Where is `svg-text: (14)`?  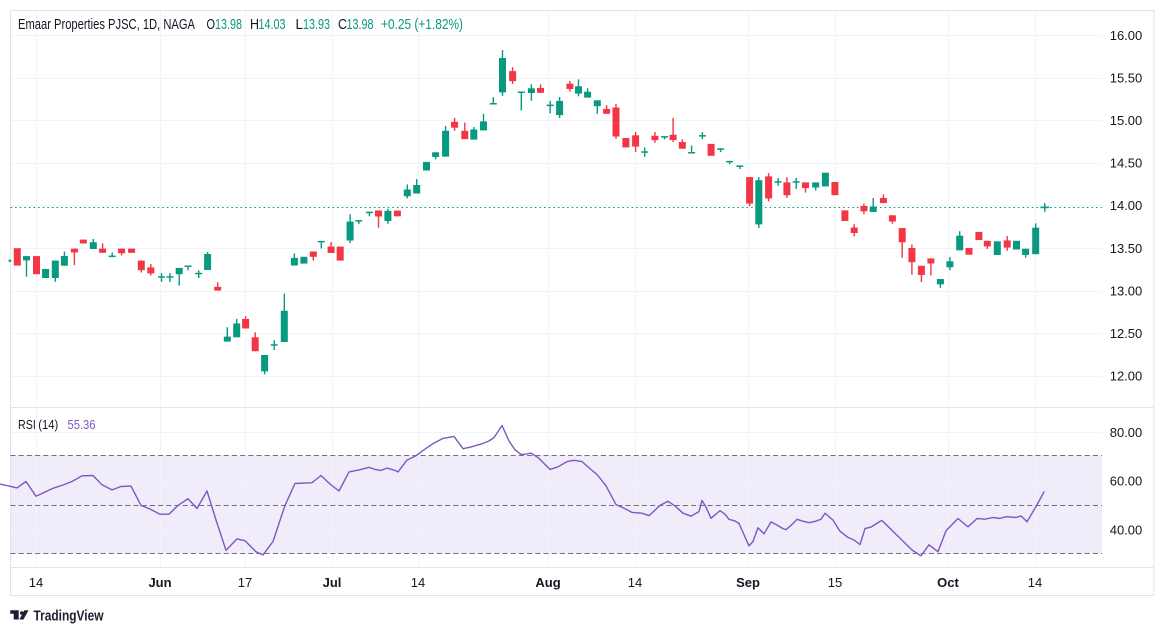 svg-text: (14) is located at coordinates (48, 424).